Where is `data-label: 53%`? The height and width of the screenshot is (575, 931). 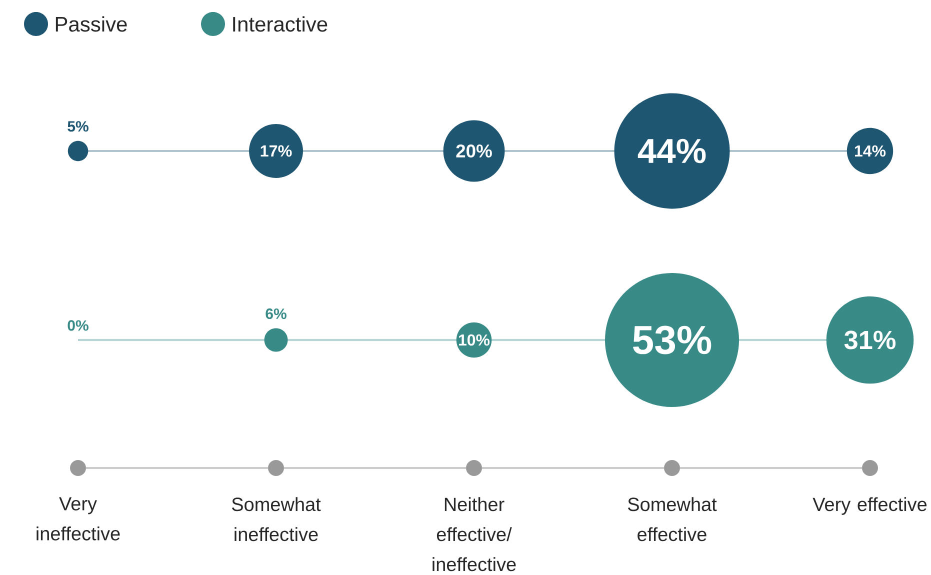 data-label: 53% is located at coordinates (672, 340).